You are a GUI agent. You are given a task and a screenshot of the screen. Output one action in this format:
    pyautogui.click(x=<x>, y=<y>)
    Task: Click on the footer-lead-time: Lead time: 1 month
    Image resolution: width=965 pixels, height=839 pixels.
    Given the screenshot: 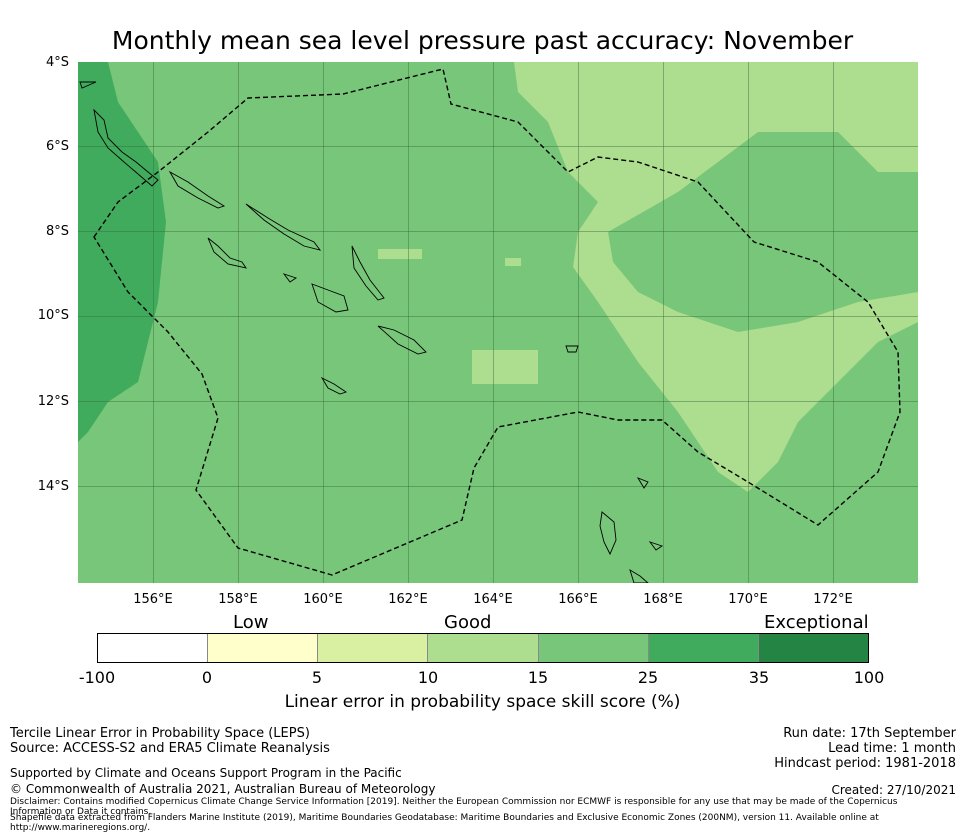 What is the action you would take?
    pyautogui.click(x=892, y=748)
    